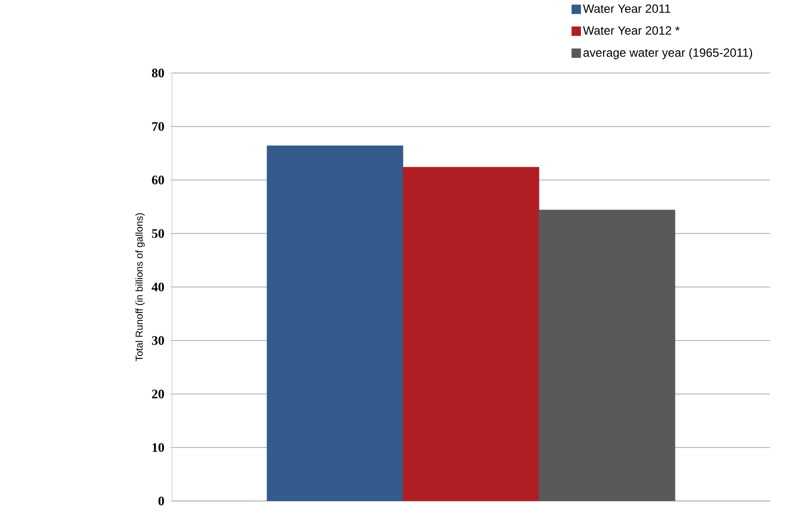  Describe the element at coordinates (158, 233) in the screenshot. I see `y-tick-label: 50` at that location.